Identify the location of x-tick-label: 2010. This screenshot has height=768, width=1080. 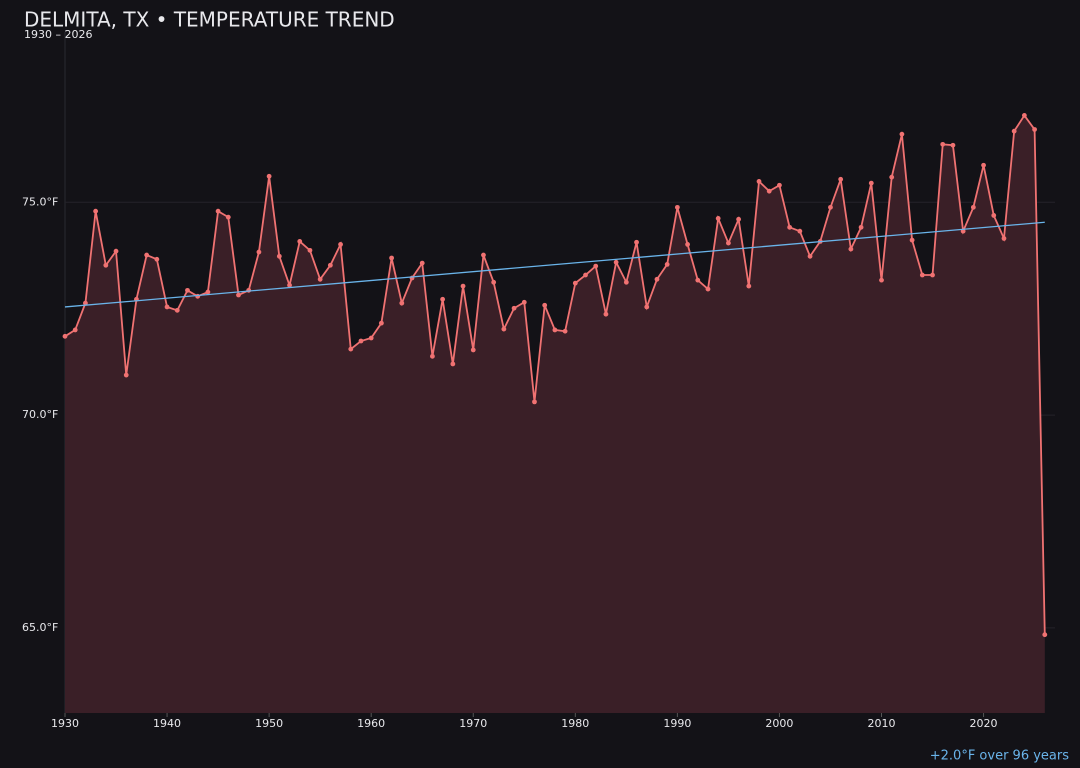
(881, 723).